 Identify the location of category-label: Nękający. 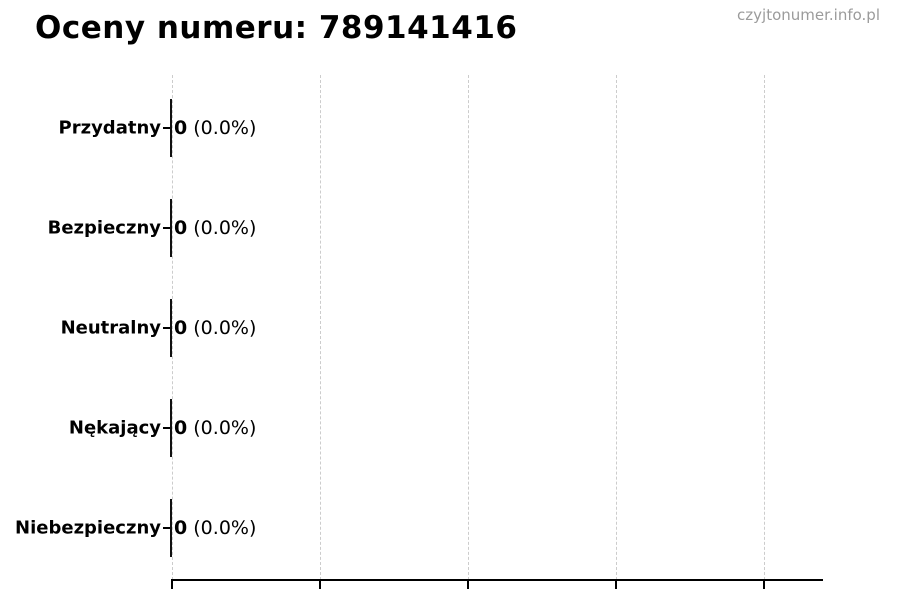
(114, 428).